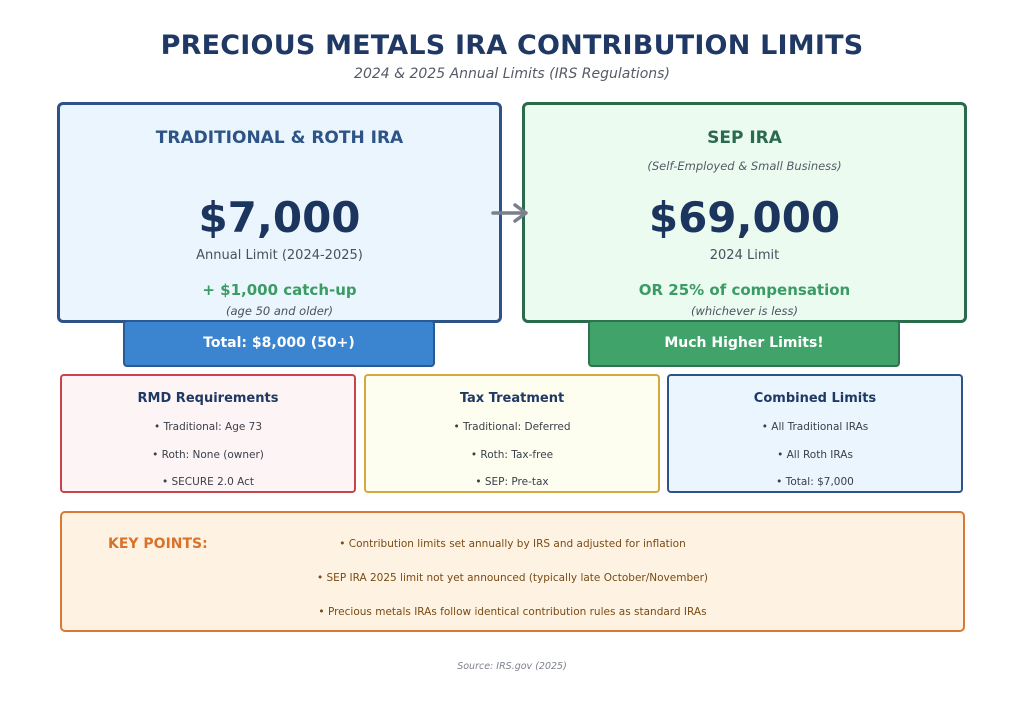 Image resolution: width=1024 pixels, height=702 pixels. Describe the element at coordinates (744, 217) in the screenshot. I see `sep-ira-amount: $69,000` at that location.